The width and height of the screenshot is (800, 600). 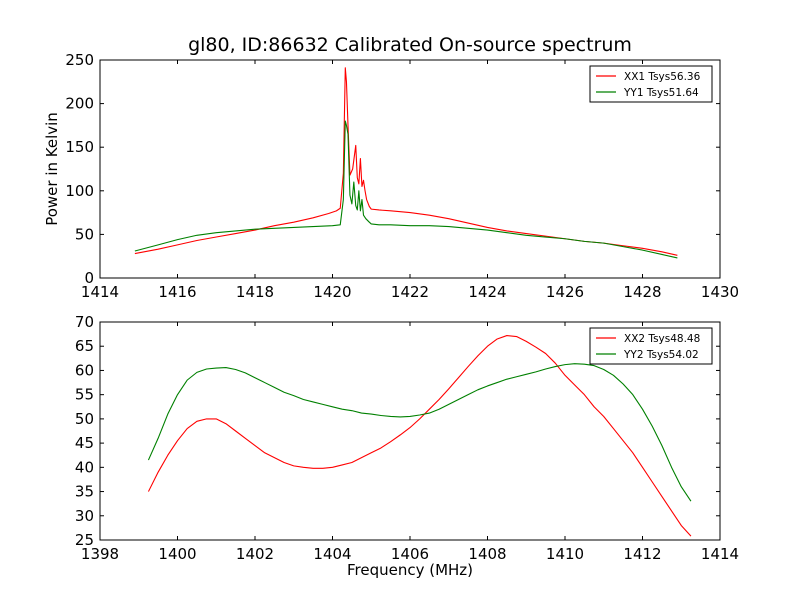 I want to click on bottom-y-tick-label: 65, so click(x=84, y=346).